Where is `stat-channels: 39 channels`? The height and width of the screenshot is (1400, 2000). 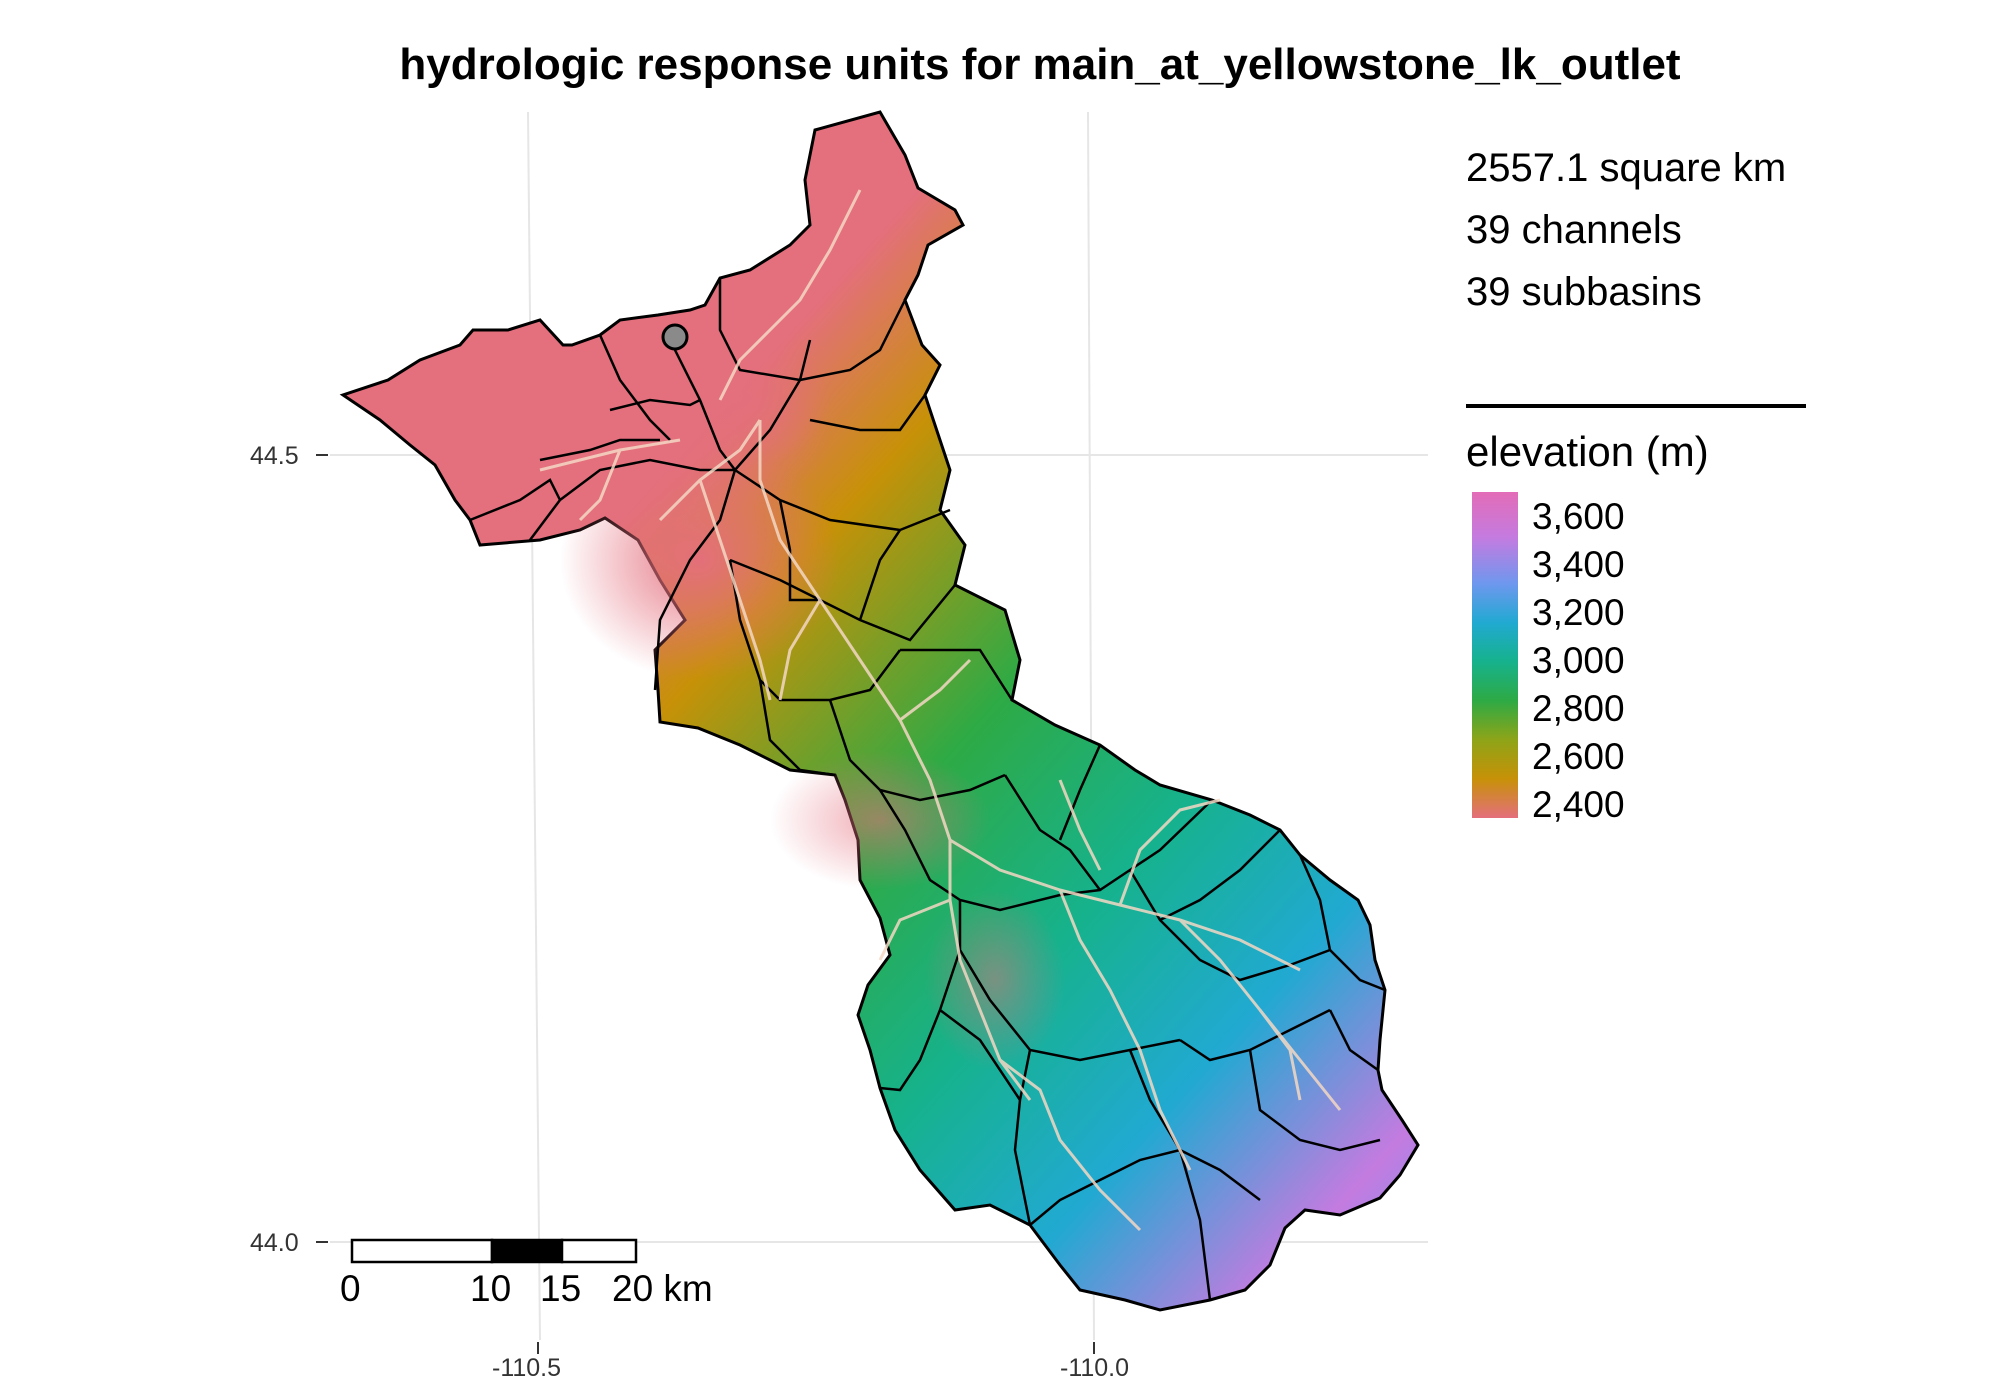 stat-channels: 39 channels is located at coordinates (1574, 230).